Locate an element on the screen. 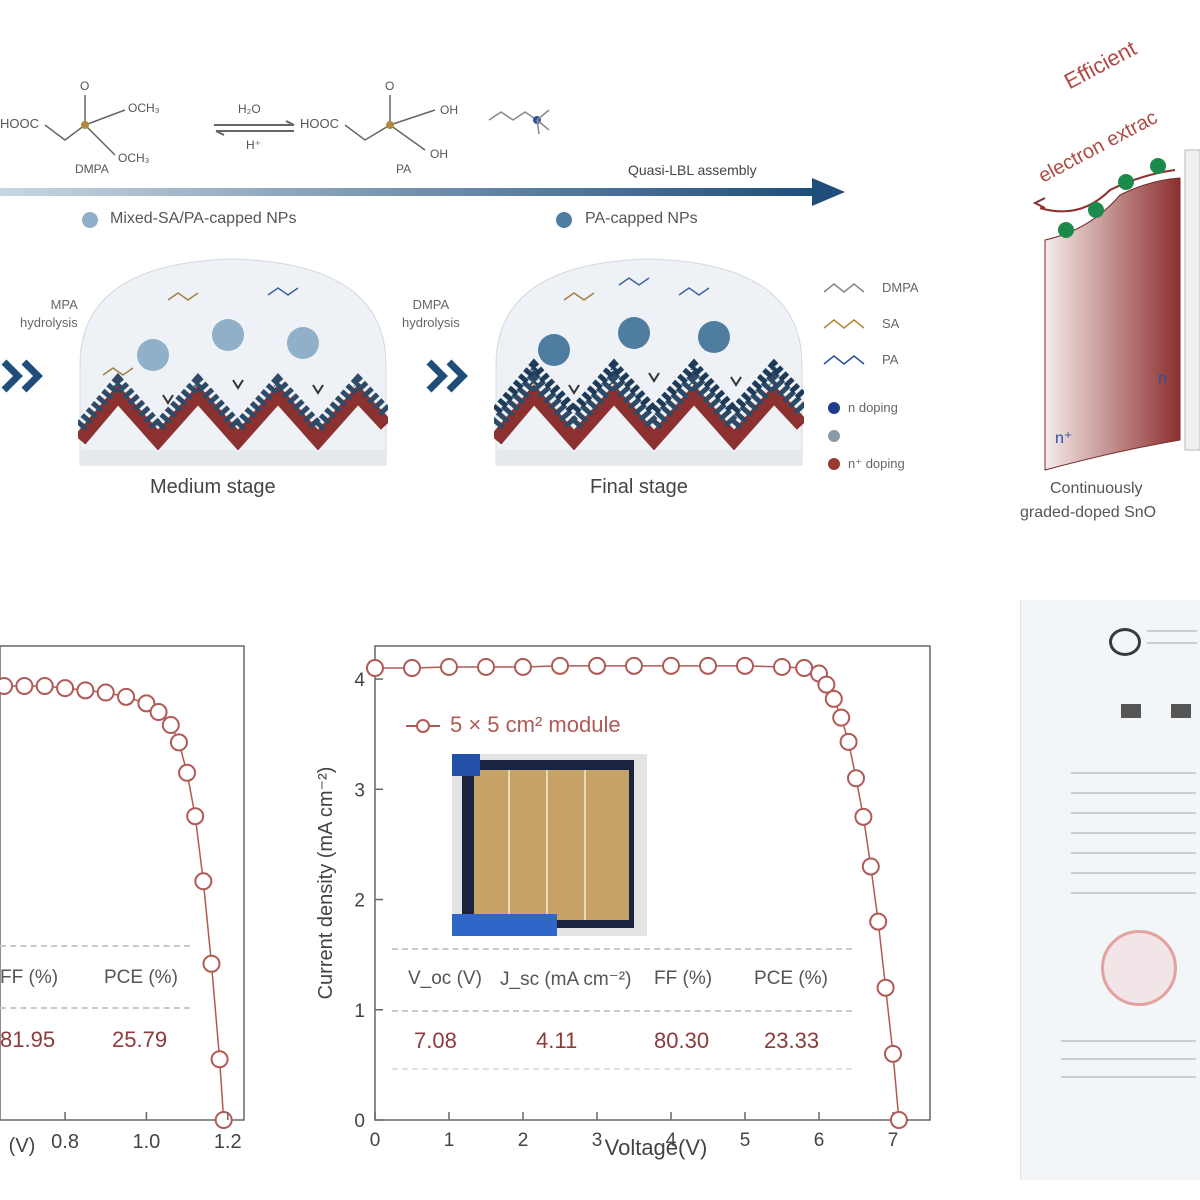 The height and width of the screenshot is (1200, 1200). x-tick-label: 1 is located at coordinates (449, 1140).